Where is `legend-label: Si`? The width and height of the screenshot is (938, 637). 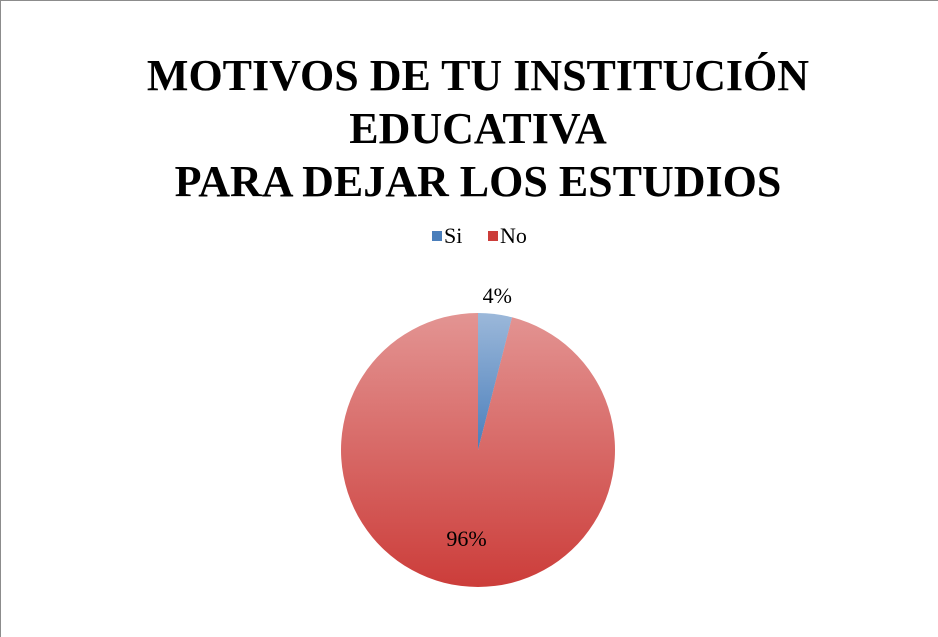
legend-label: Si is located at coordinates (453, 235).